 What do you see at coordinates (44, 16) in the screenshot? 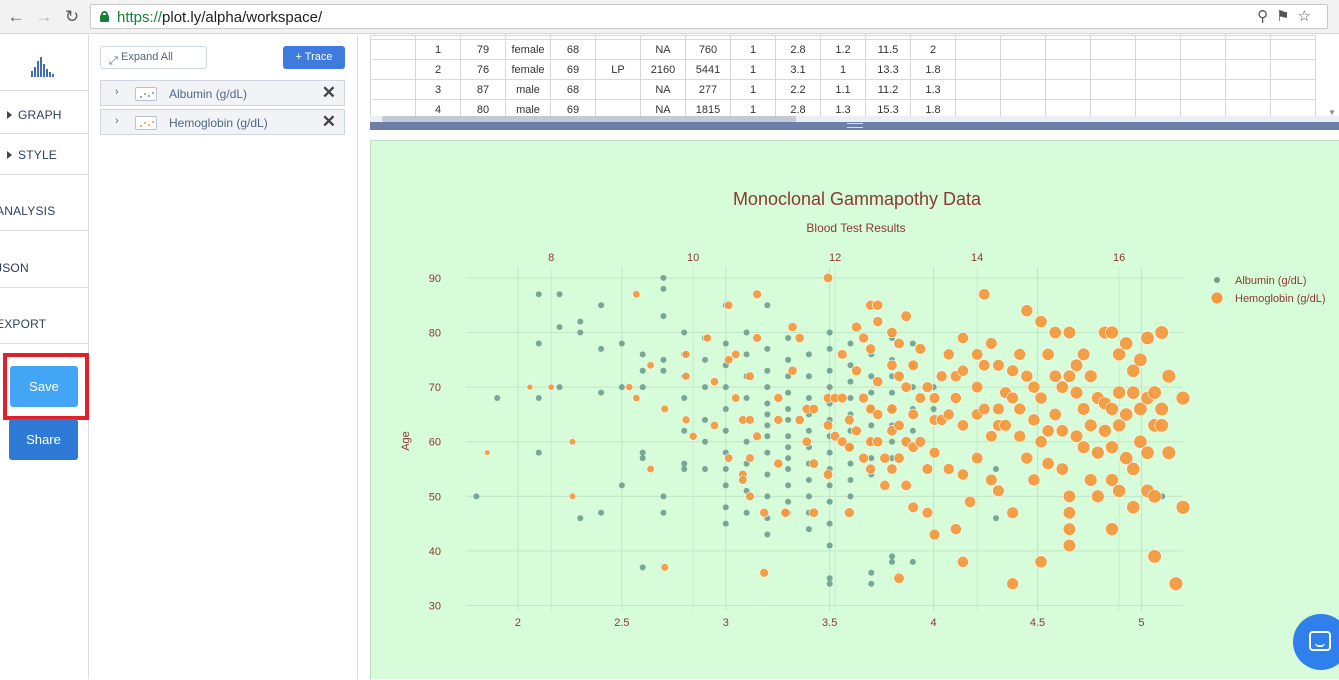
I see `forward-icon: →` at bounding box center [44, 16].